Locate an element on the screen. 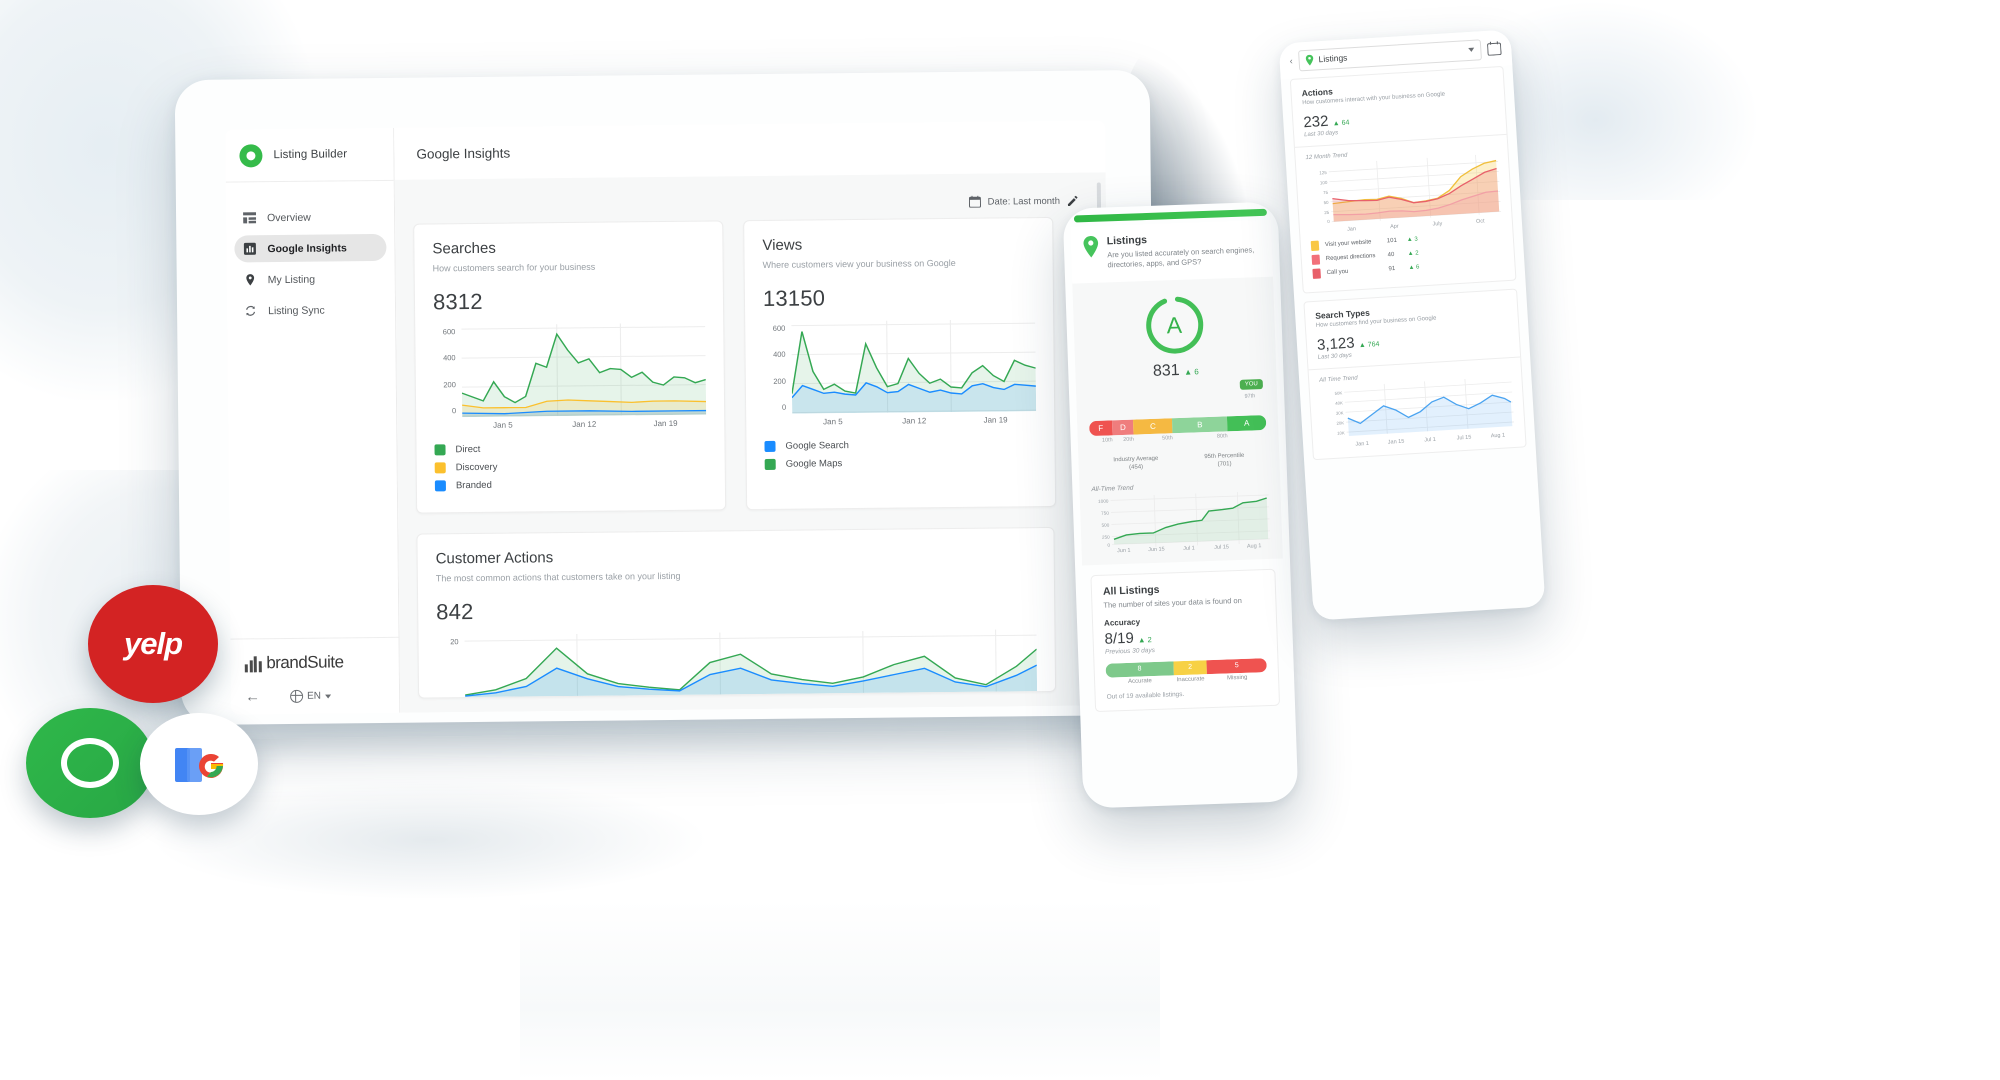  calendar-icon is located at coordinates (1494, 48).